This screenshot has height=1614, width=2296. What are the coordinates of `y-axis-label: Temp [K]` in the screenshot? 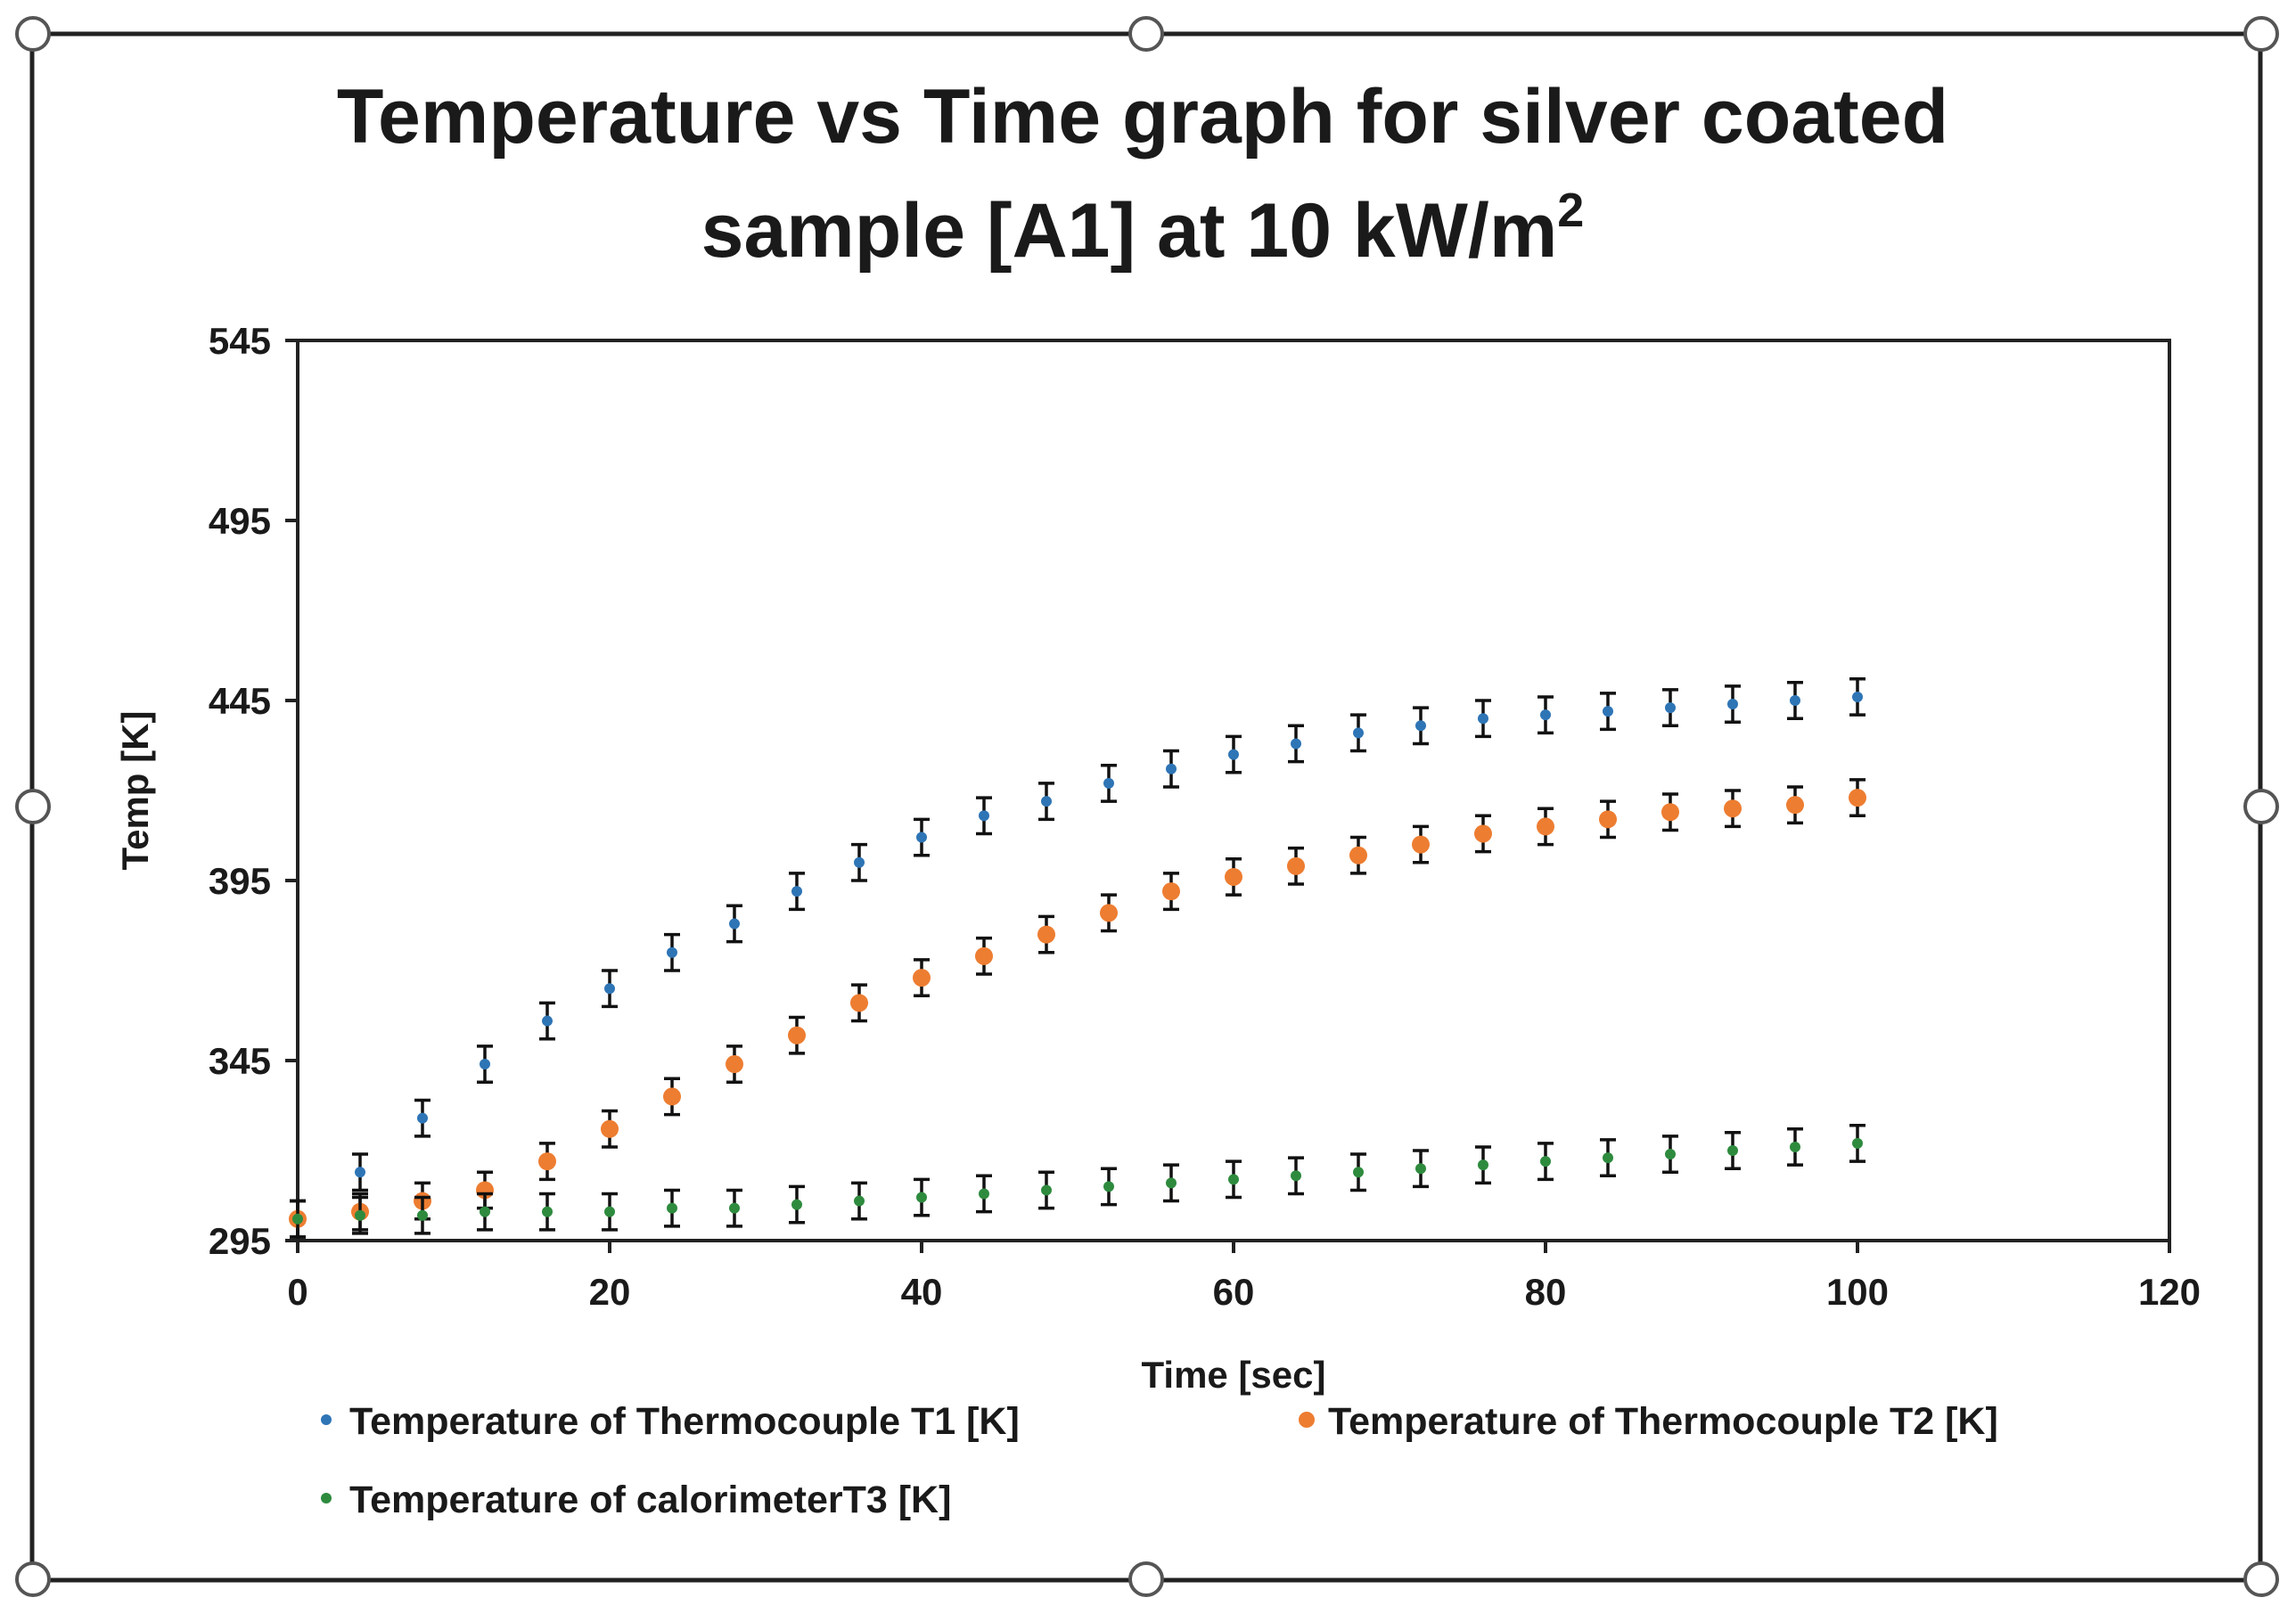 It's located at (135, 791).